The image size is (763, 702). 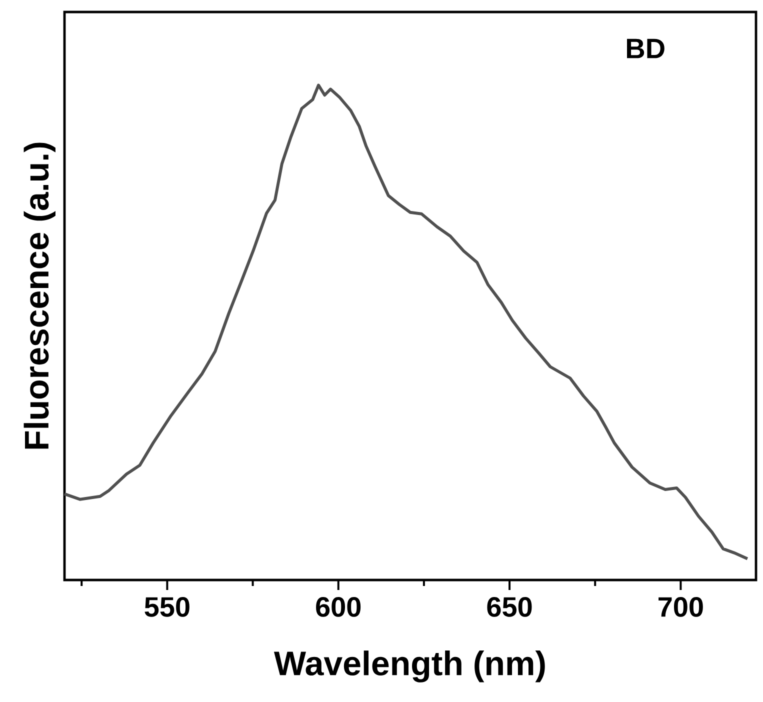 What do you see at coordinates (40, 295) in the screenshot?
I see `y-axis-title: Fluorescence (a.u.)` at bounding box center [40, 295].